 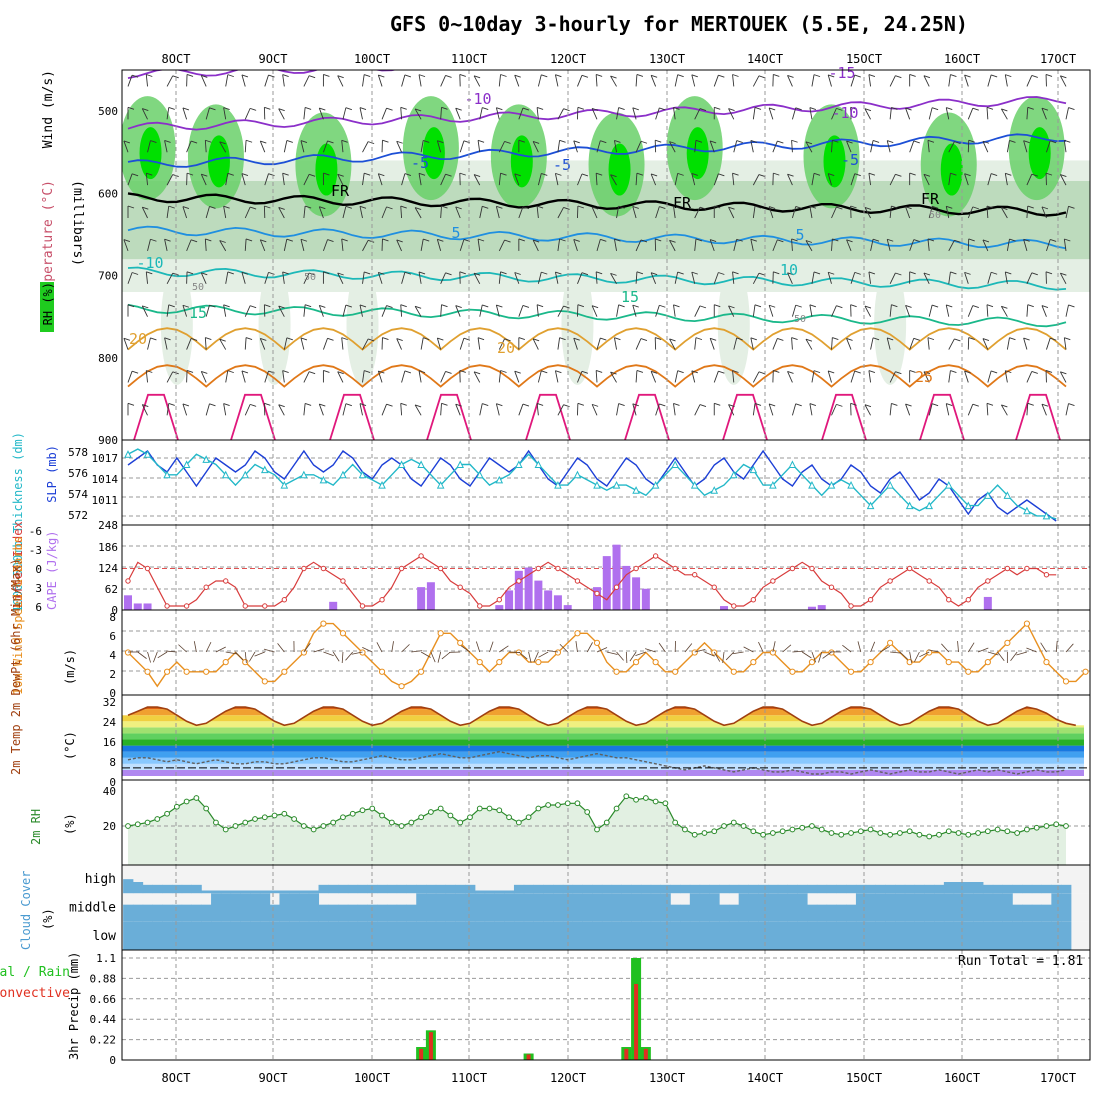 I want to click on bottom-time-tick: 9OCT, so click(x=273, y=1078).